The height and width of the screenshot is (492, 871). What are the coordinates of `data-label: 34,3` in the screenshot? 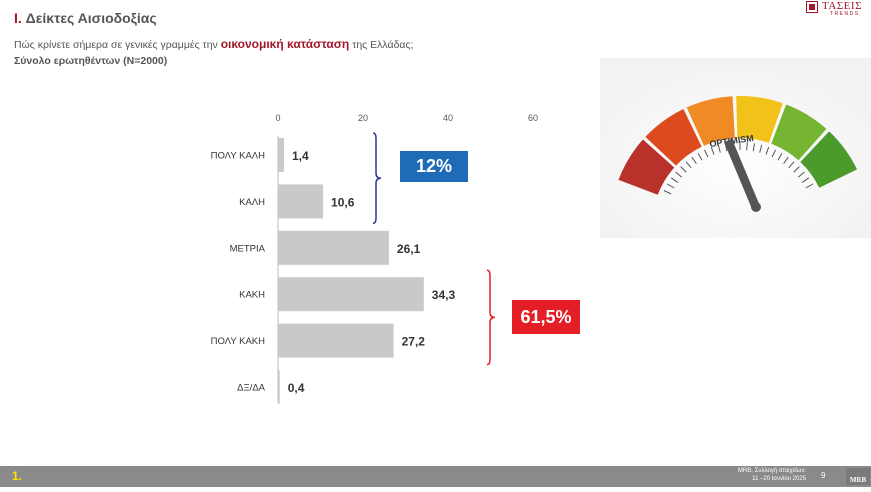 It's located at (444, 295).